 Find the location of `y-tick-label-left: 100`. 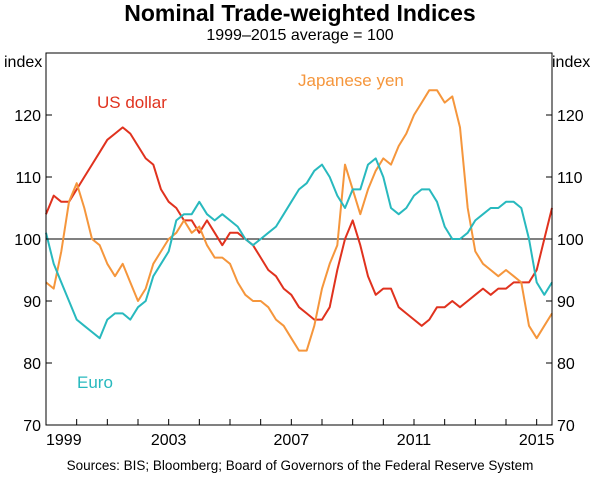

y-tick-label-left: 100 is located at coordinates (27, 240).